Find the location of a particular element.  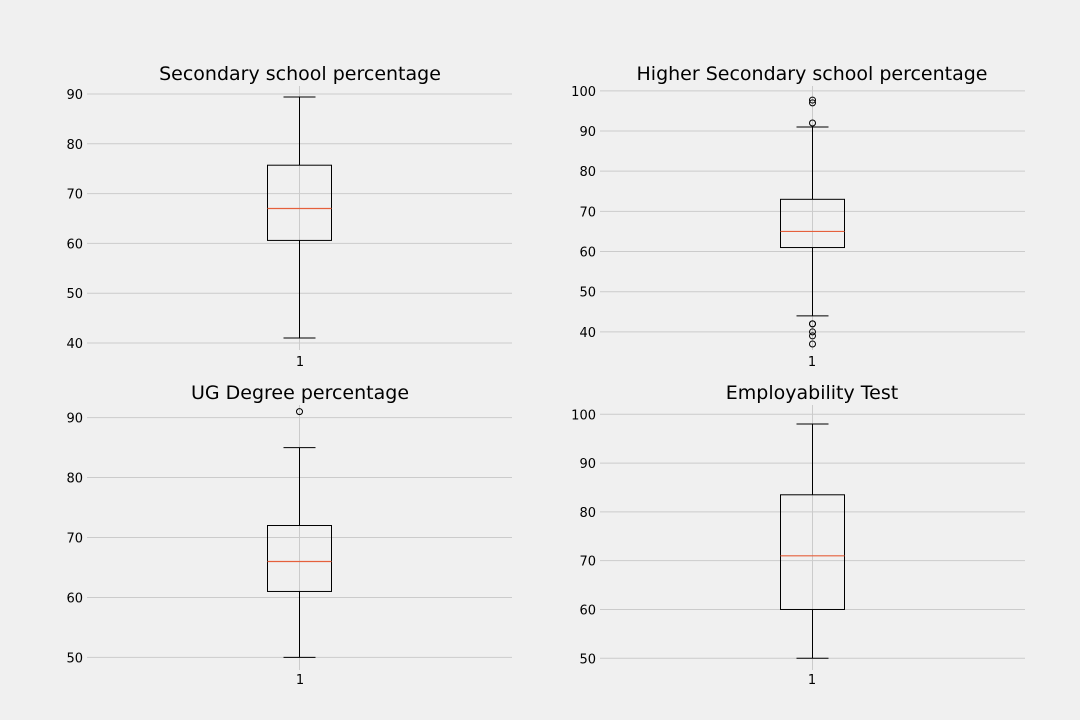

chart-title: Secondary school percentage is located at coordinates (300, 74).